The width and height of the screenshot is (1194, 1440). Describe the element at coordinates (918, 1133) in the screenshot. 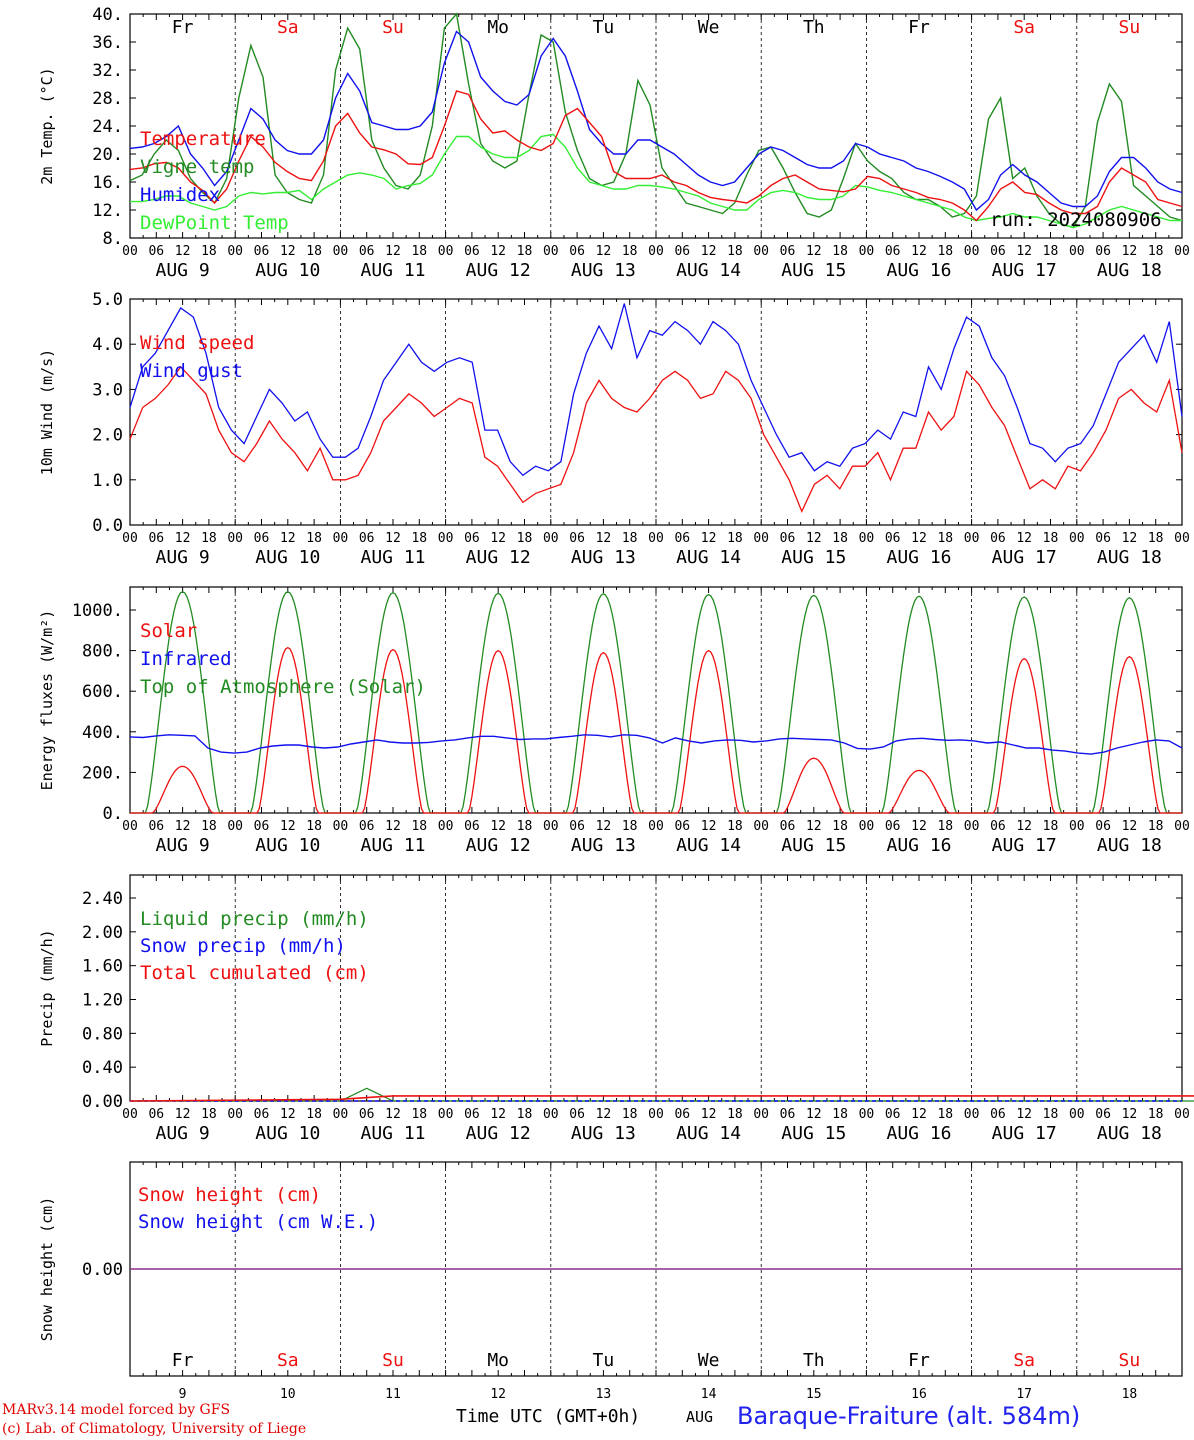

I see `x-date-label: AUG 16` at that location.